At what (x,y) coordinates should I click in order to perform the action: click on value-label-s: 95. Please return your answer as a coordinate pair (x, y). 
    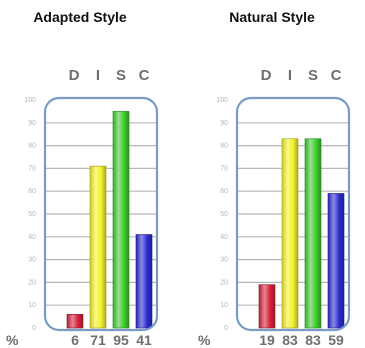
    Looking at the image, I should click on (121, 340).